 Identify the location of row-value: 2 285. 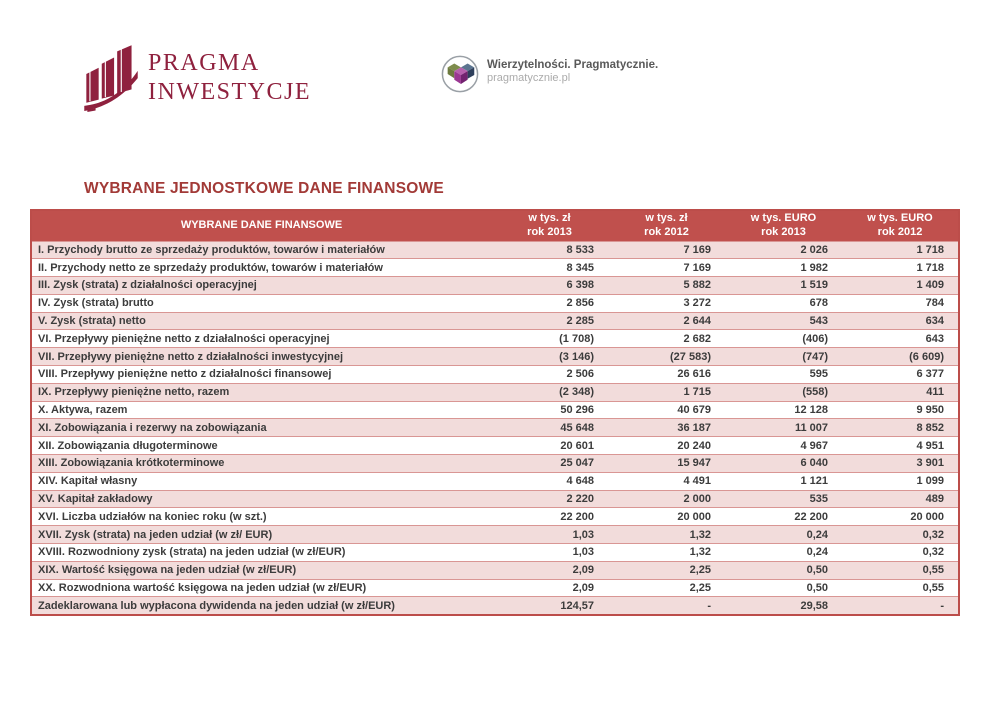
(549, 321).